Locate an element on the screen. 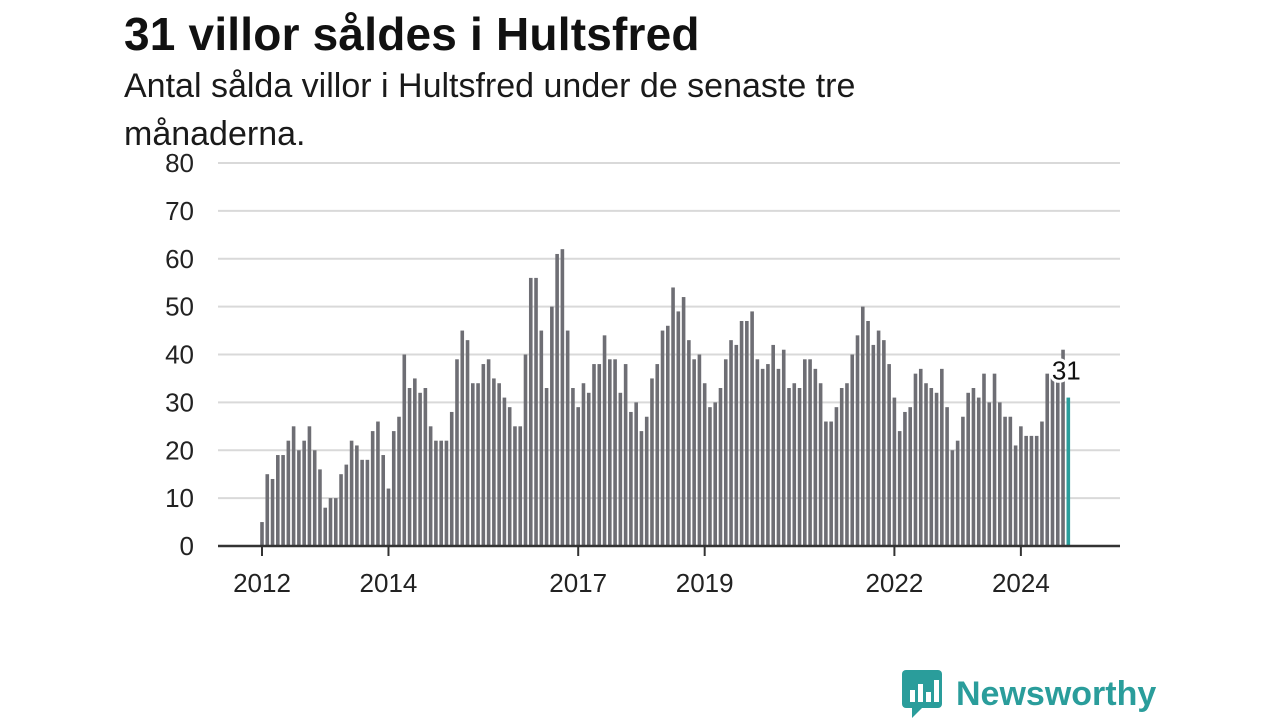  y-tick-label: 10 is located at coordinates (179, 498).